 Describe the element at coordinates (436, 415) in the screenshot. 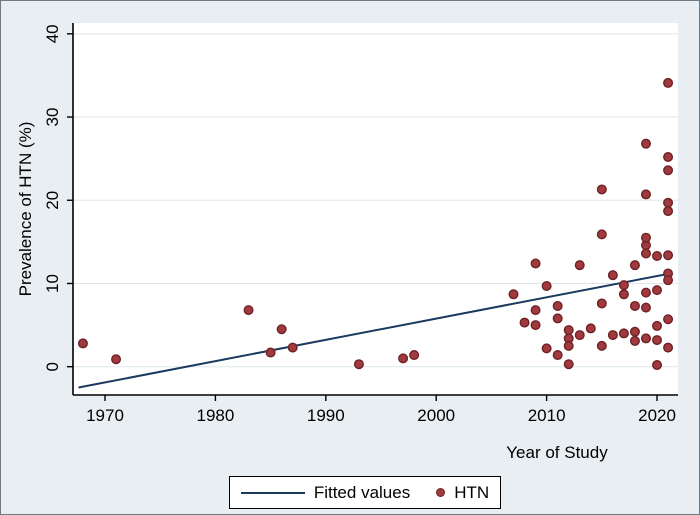

I see `x-tick-label: 2000` at that location.